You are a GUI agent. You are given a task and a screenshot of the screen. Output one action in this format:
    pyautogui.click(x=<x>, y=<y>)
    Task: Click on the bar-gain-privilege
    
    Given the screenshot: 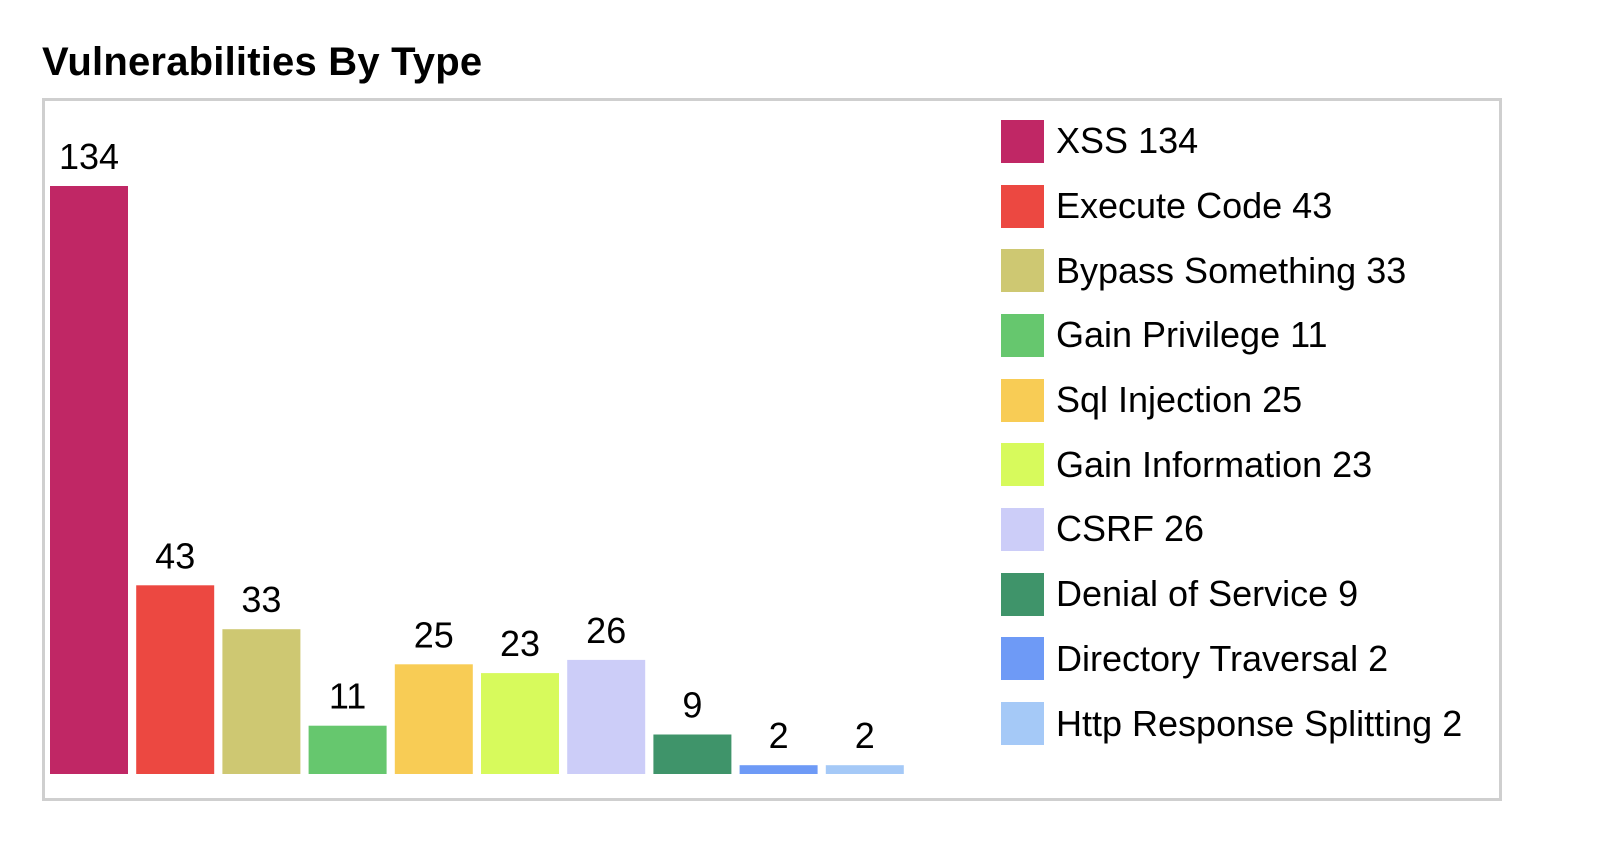 What is the action you would take?
    pyautogui.click(x=347, y=749)
    